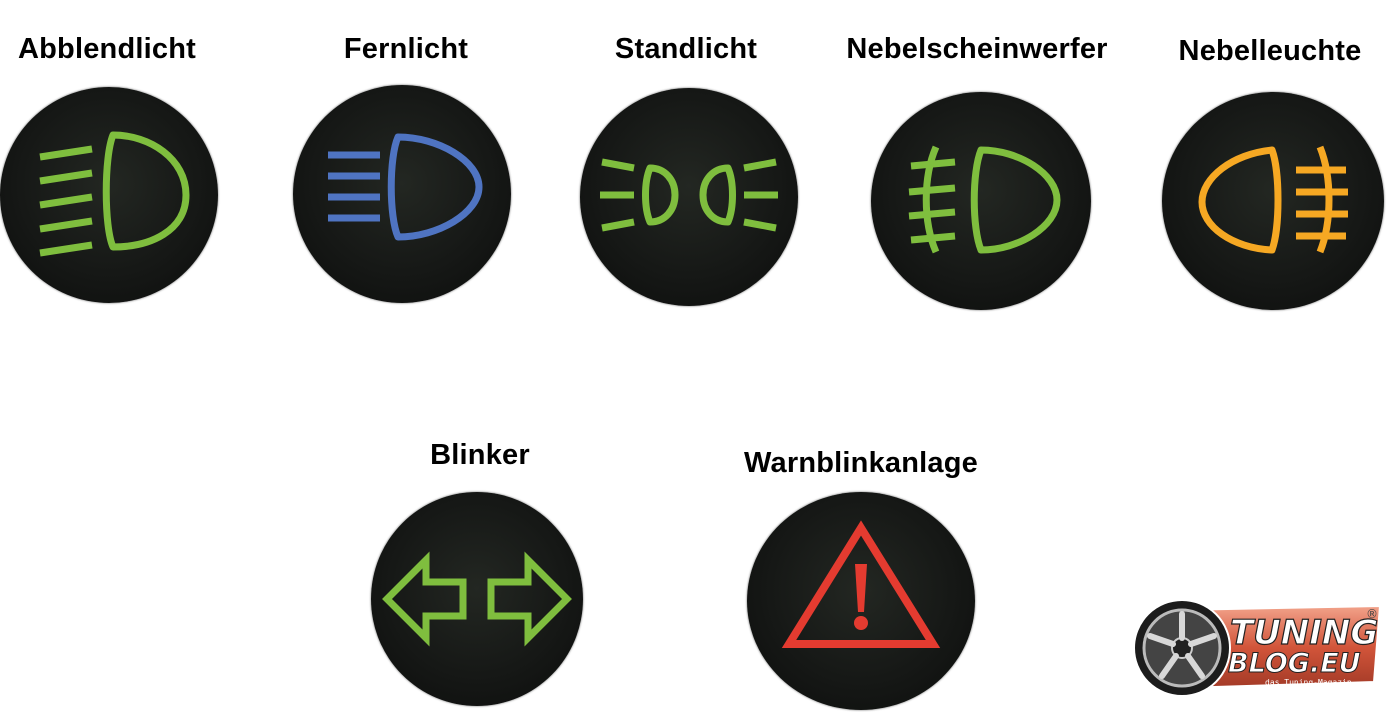 This screenshot has height=712, width=1393. Describe the element at coordinates (1308, 682) in the screenshot. I see `logo-tagline: das Tuning-Magazin` at that location.